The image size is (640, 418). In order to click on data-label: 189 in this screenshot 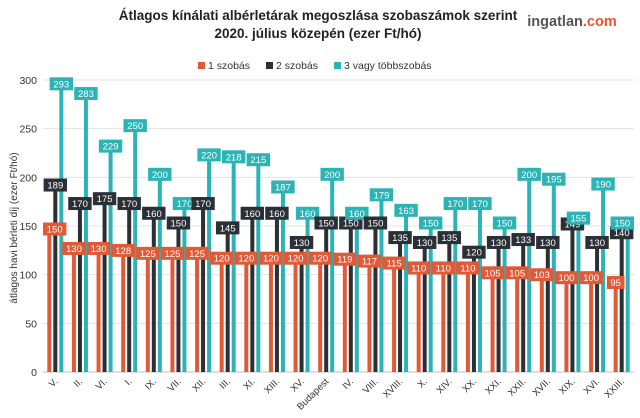, I will do `click(55, 186)`.